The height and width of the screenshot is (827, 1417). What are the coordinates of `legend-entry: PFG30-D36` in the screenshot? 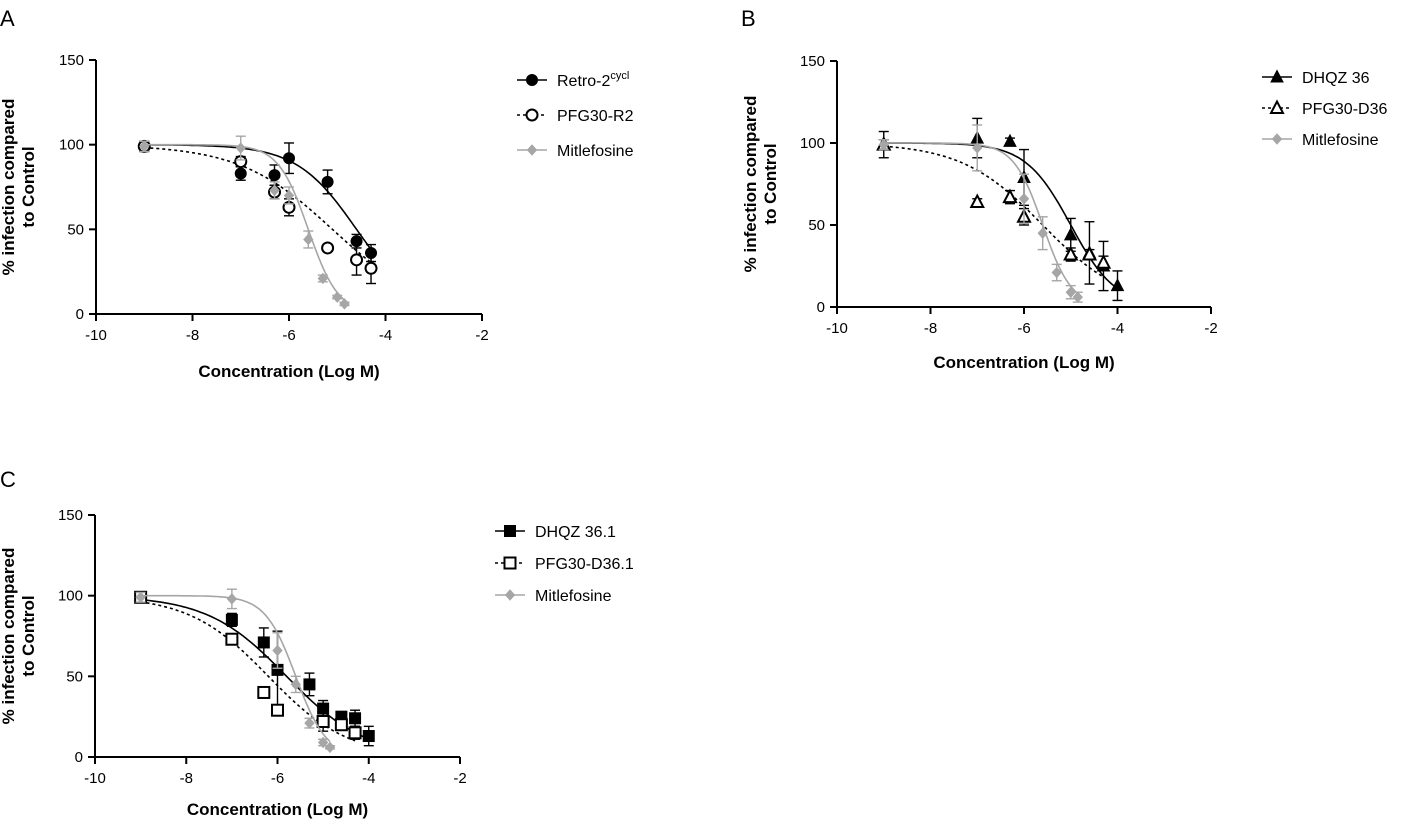 It's located at (1324, 108).